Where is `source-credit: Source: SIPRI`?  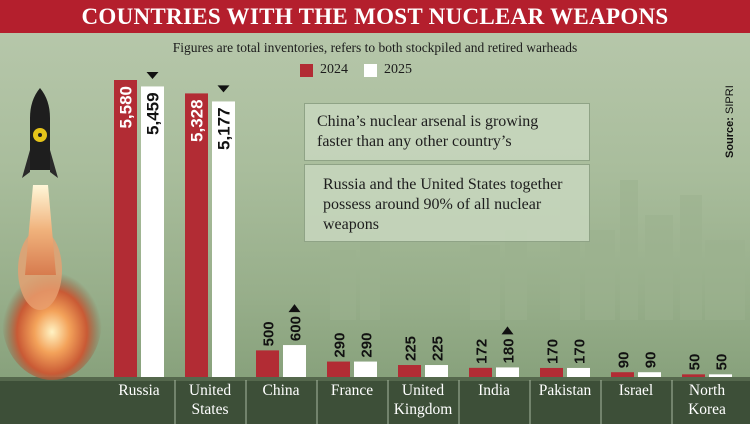 source-credit: Source: SIPRI is located at coordinates (732, 118).